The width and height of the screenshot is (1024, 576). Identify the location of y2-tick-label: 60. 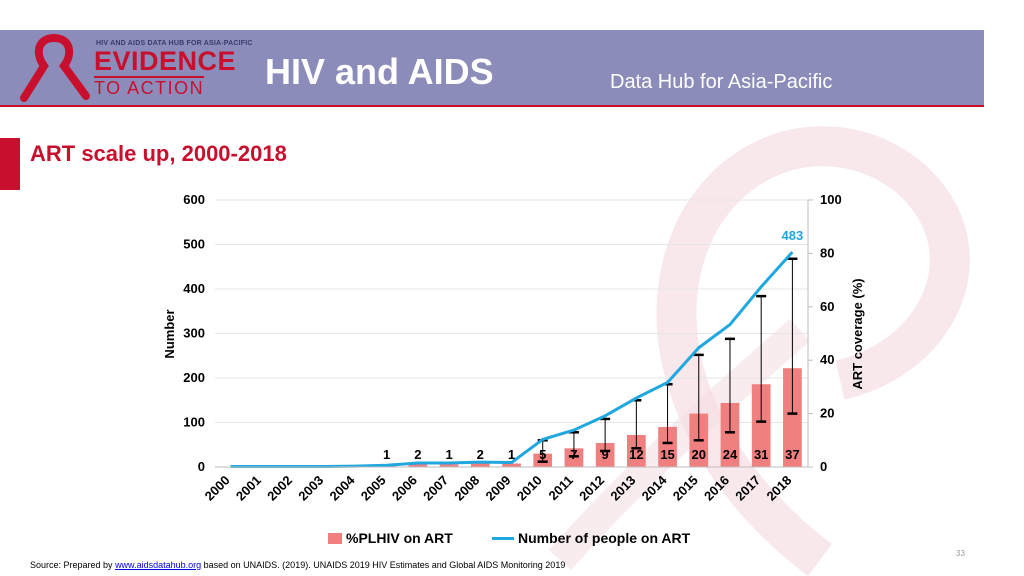
(827, 306).